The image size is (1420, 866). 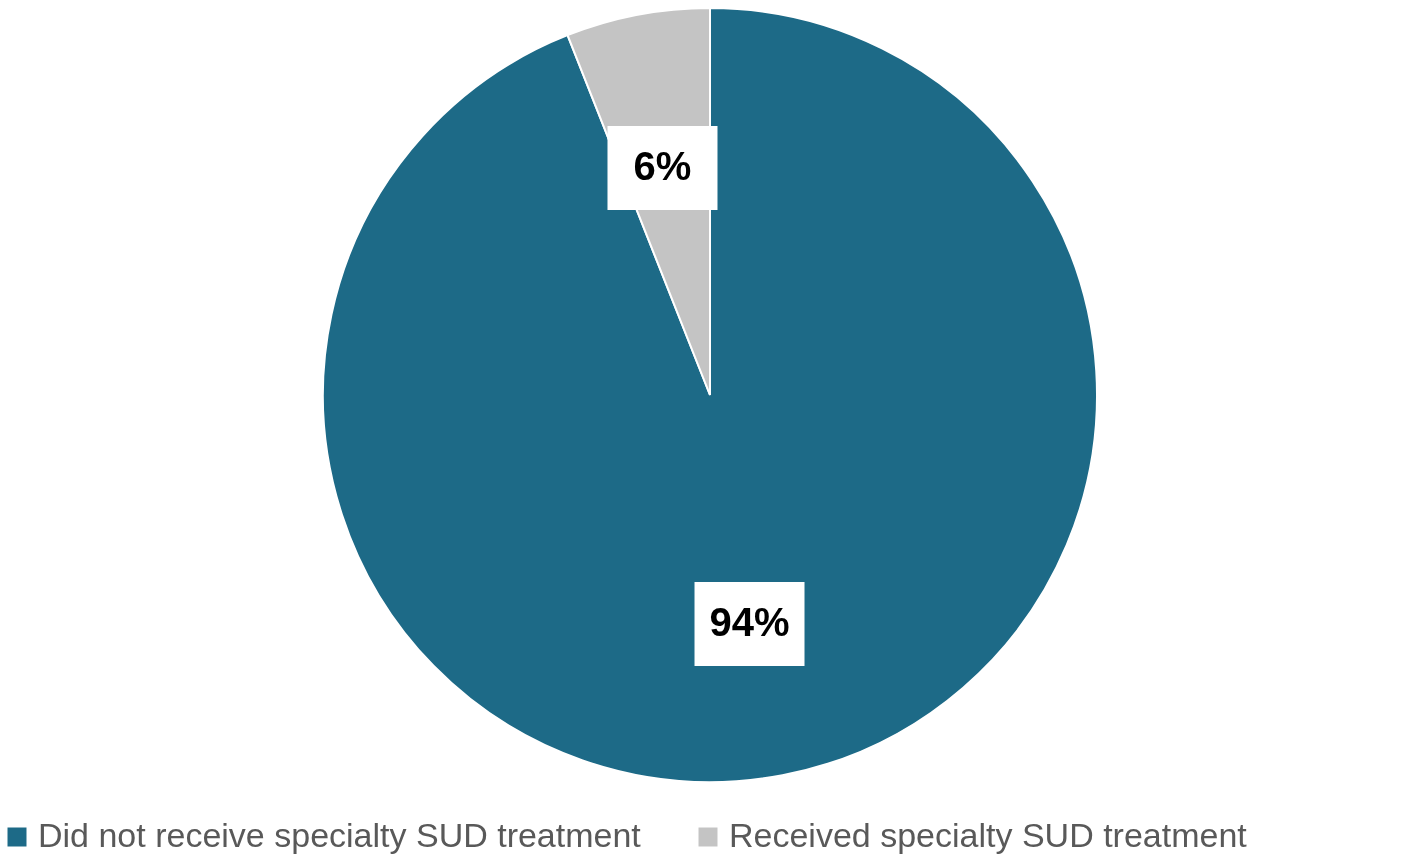 I want to click on data-label: 6%, so click(x=662, y=165).